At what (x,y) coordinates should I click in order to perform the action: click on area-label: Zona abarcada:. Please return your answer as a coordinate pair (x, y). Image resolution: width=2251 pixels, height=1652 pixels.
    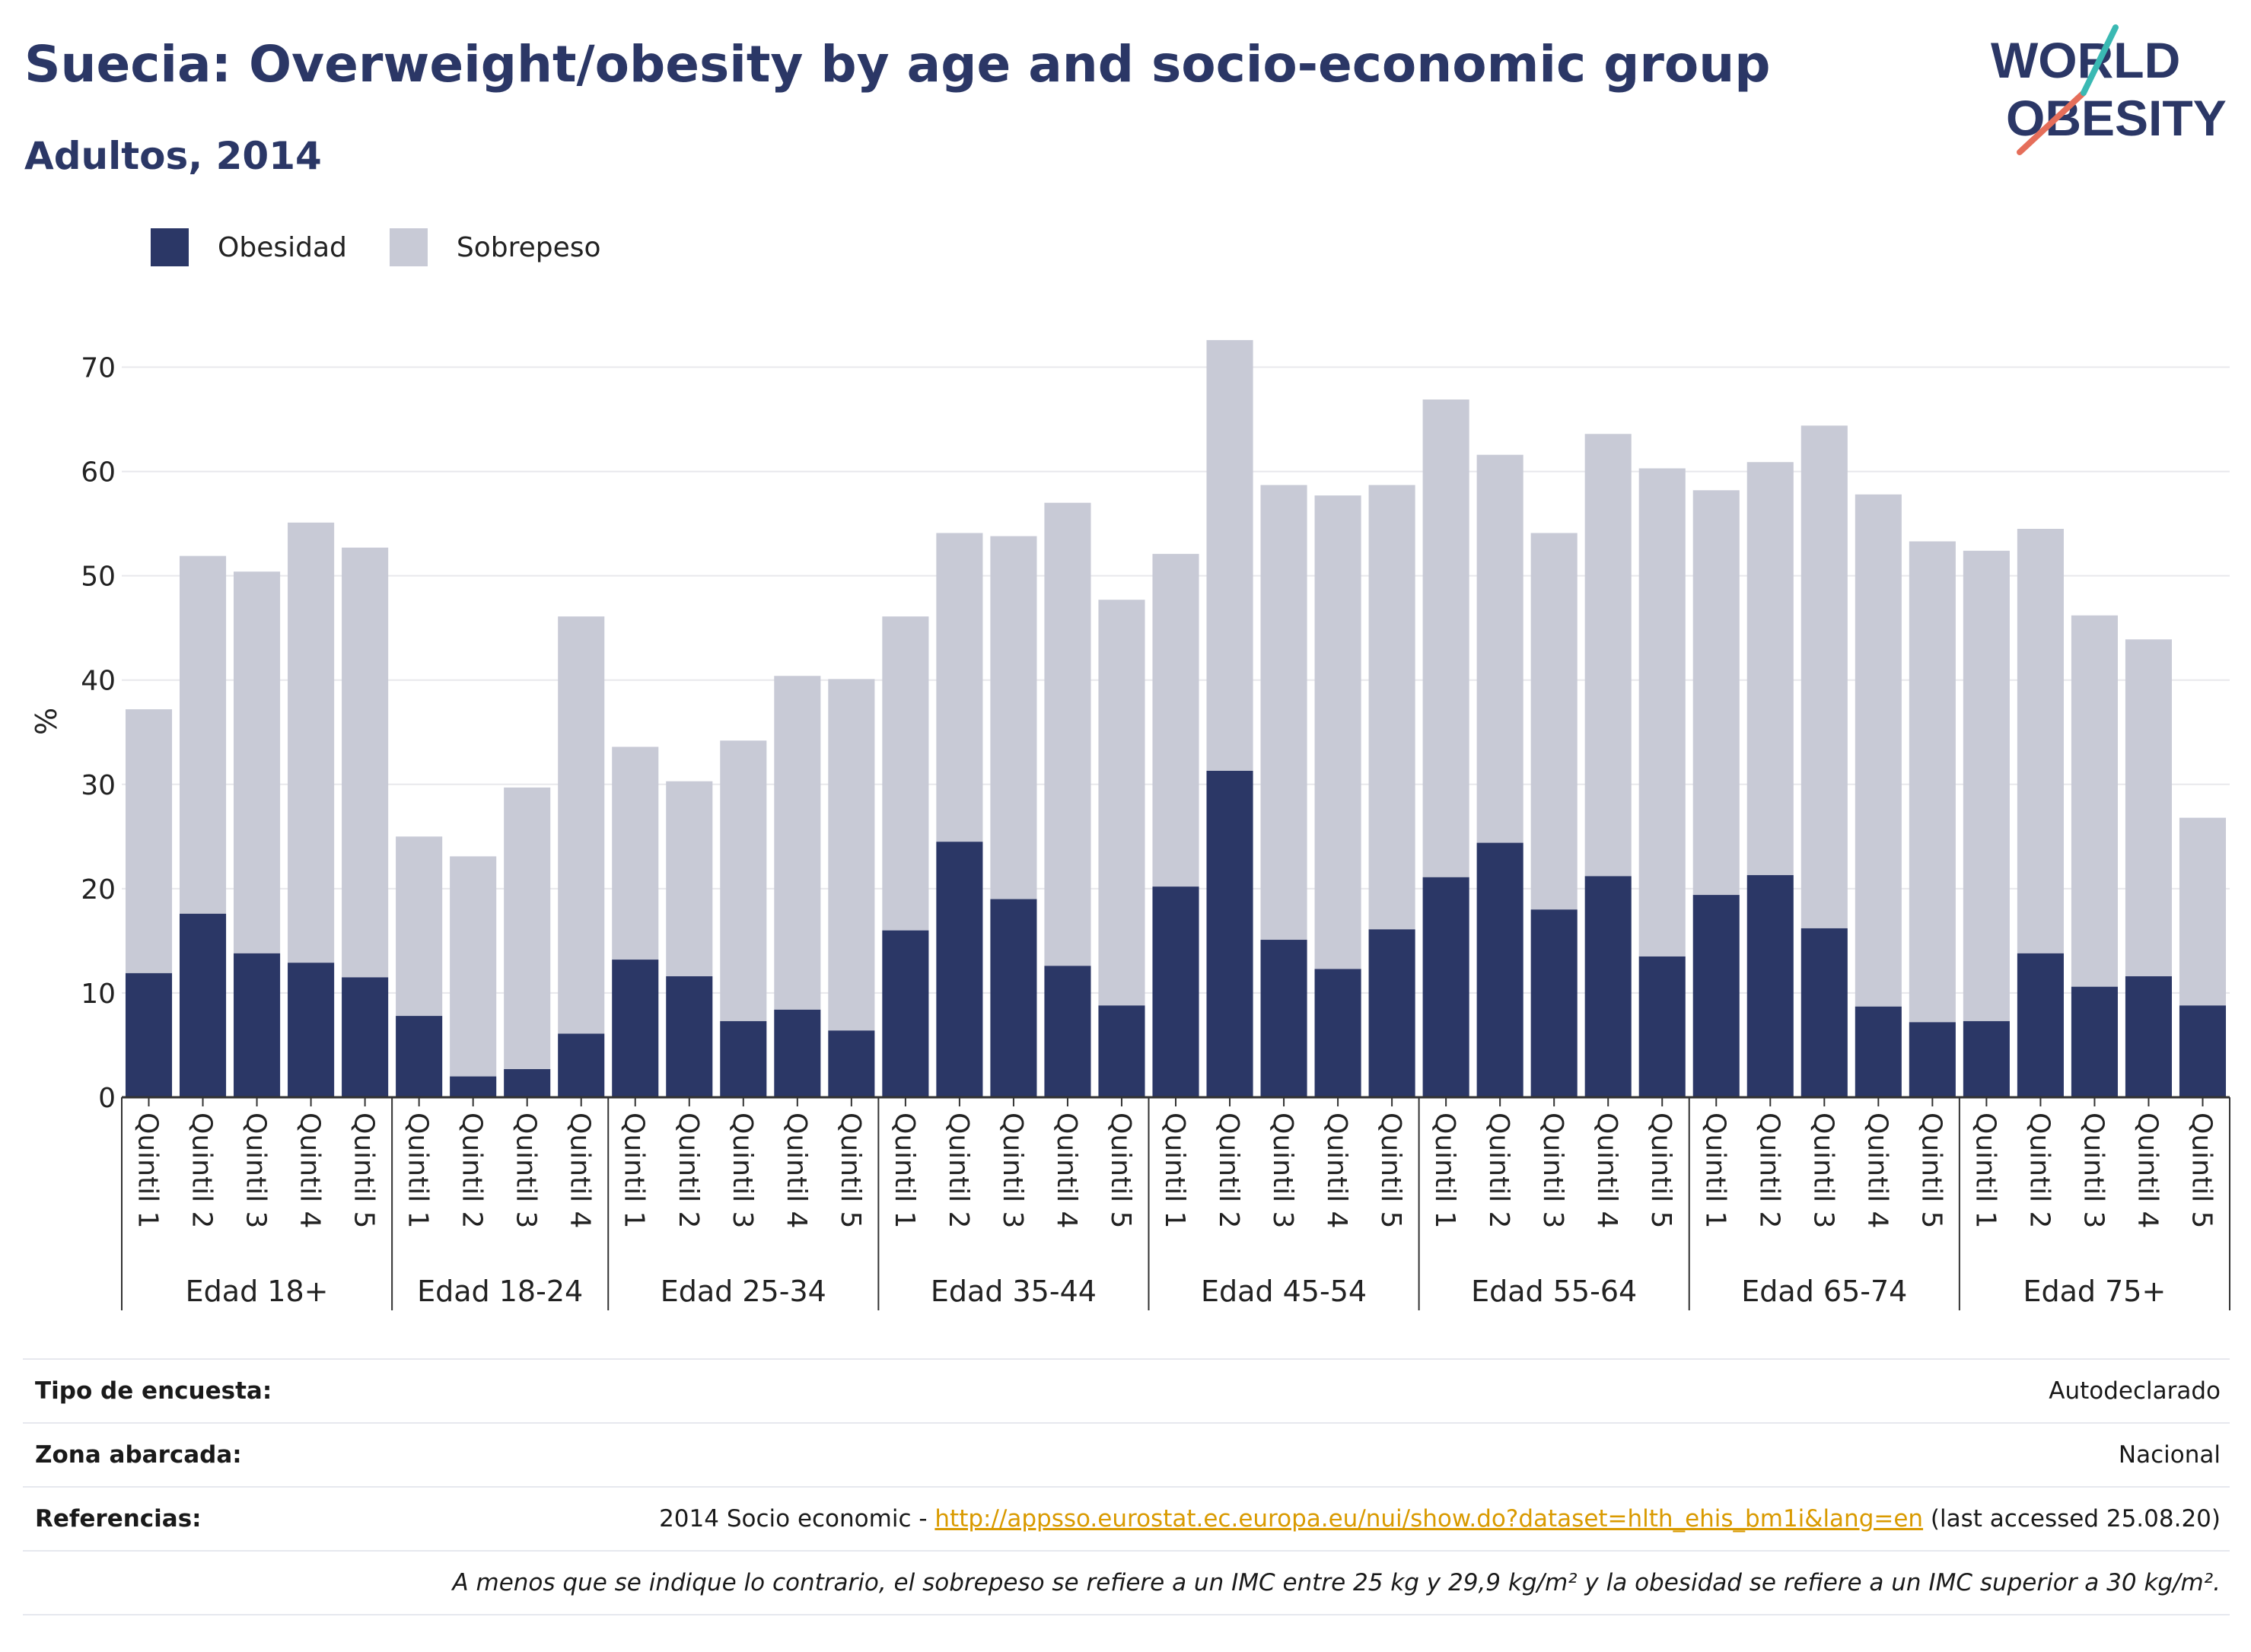
    Looking at the image, I should click on (138, 1455).